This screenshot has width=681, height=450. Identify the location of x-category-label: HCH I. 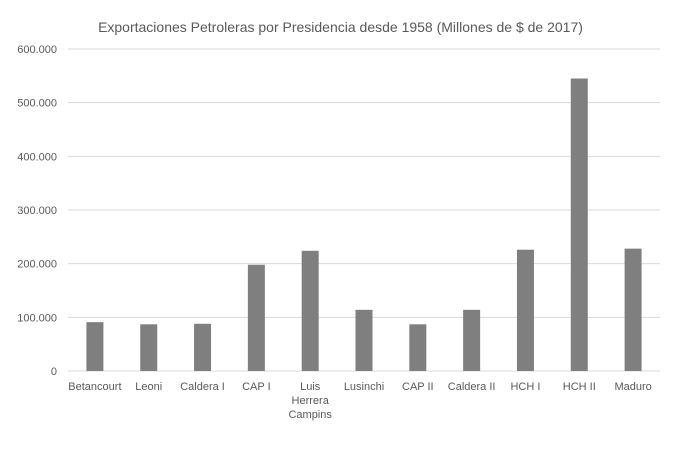
(525, 387).